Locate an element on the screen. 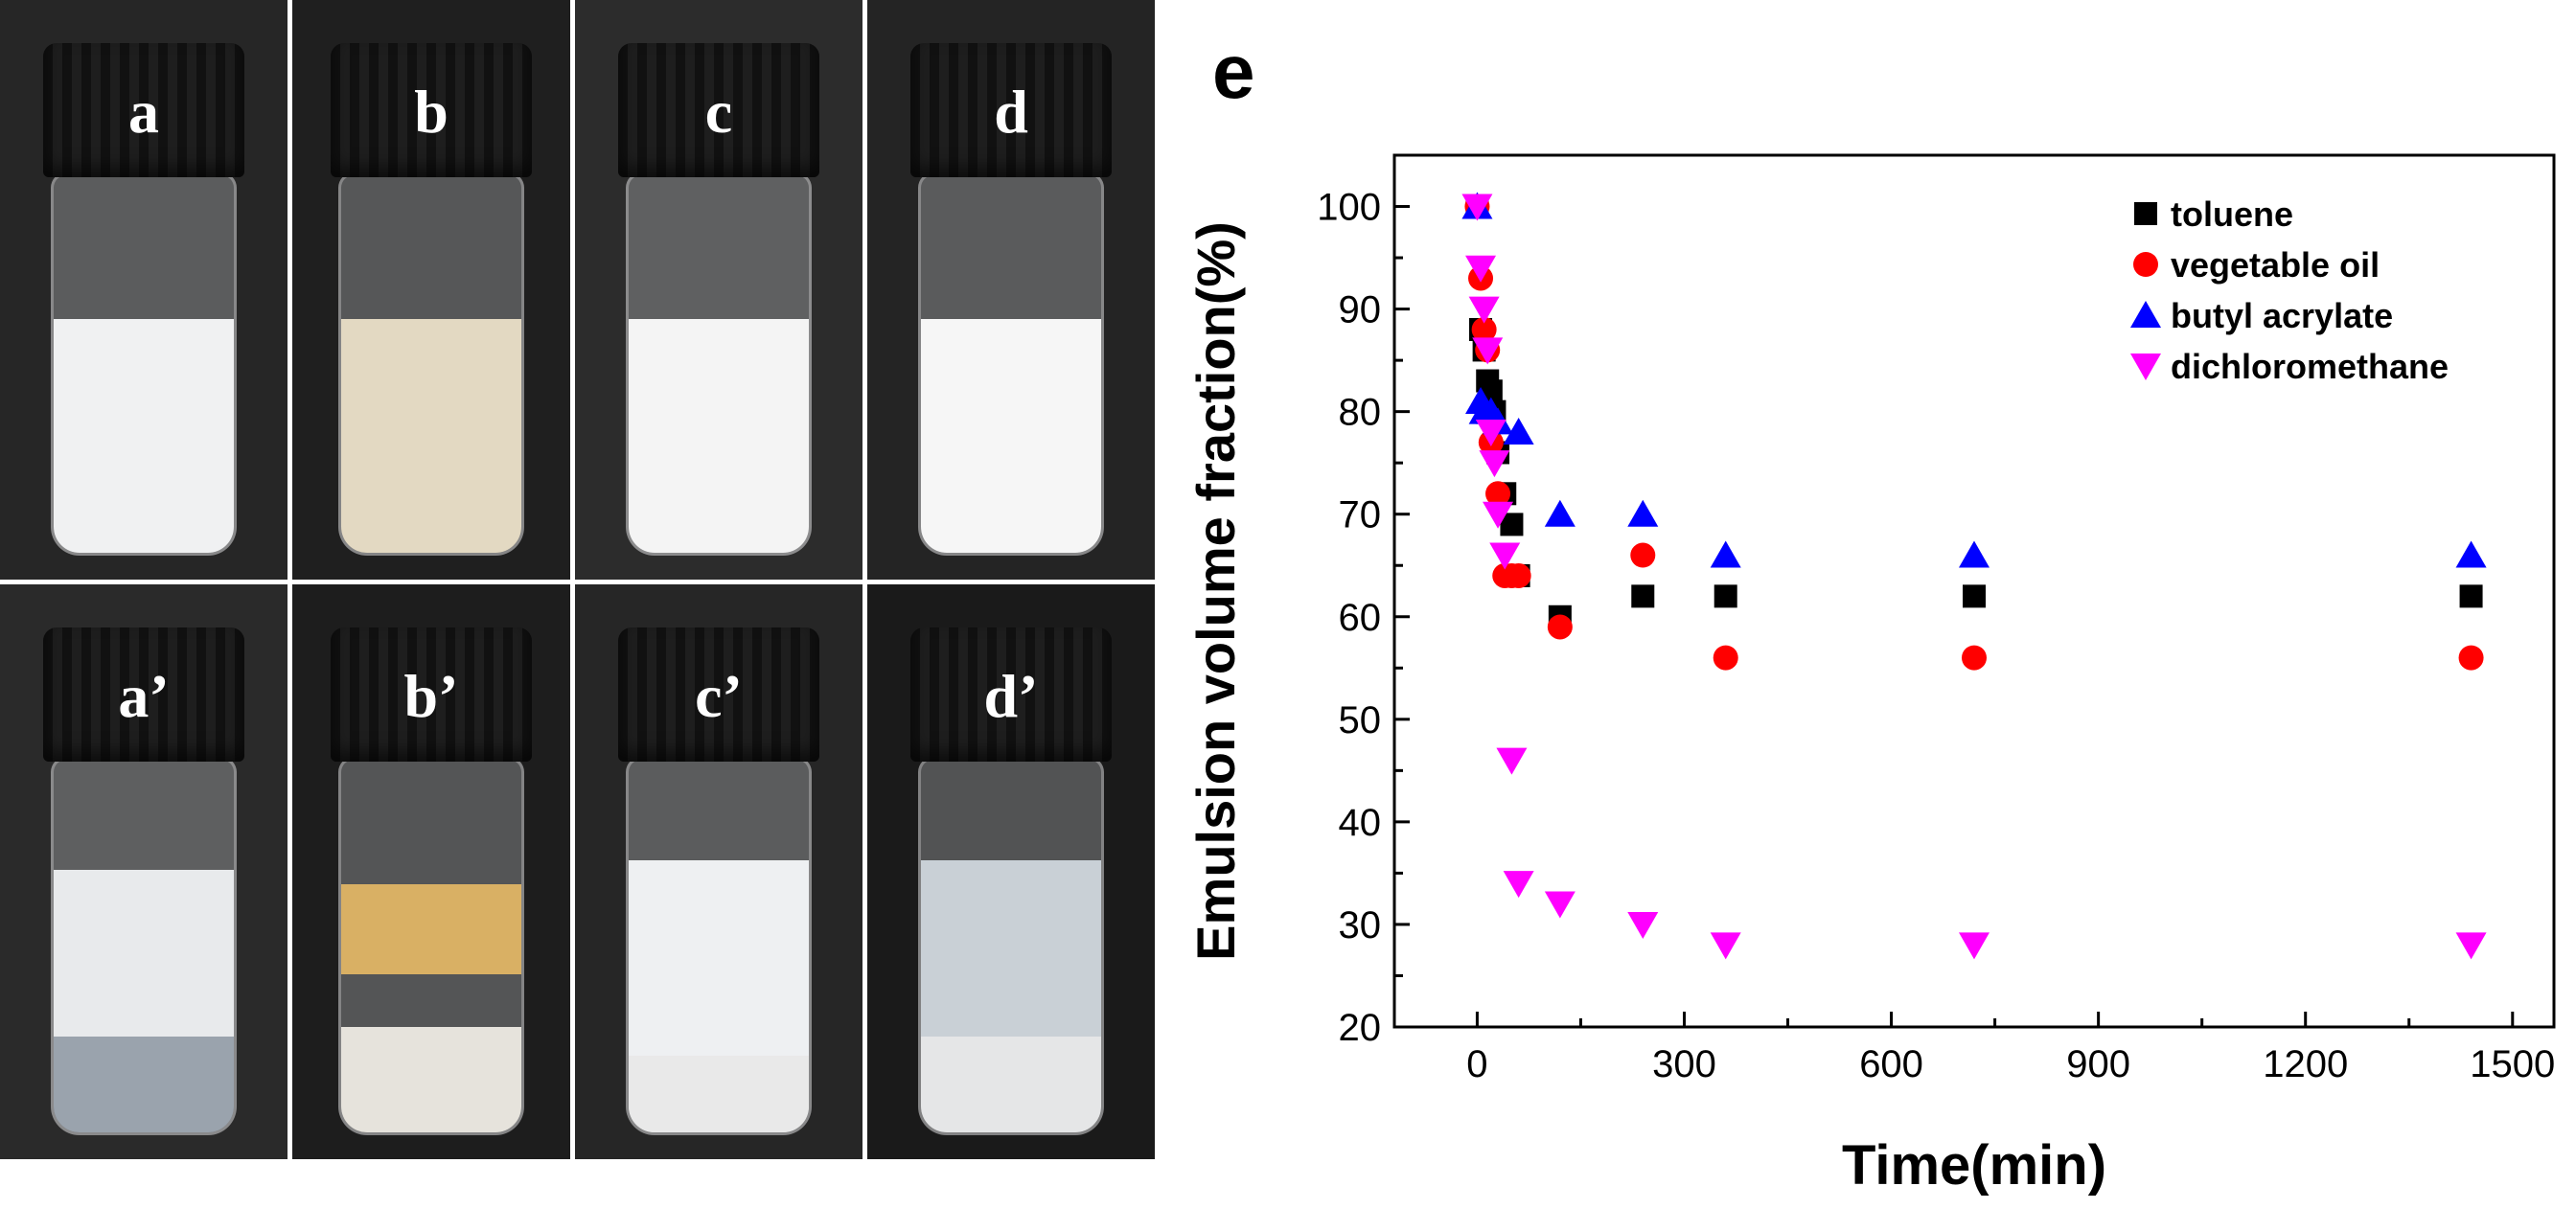  vial: b’ is located at coordinates (431, 881).